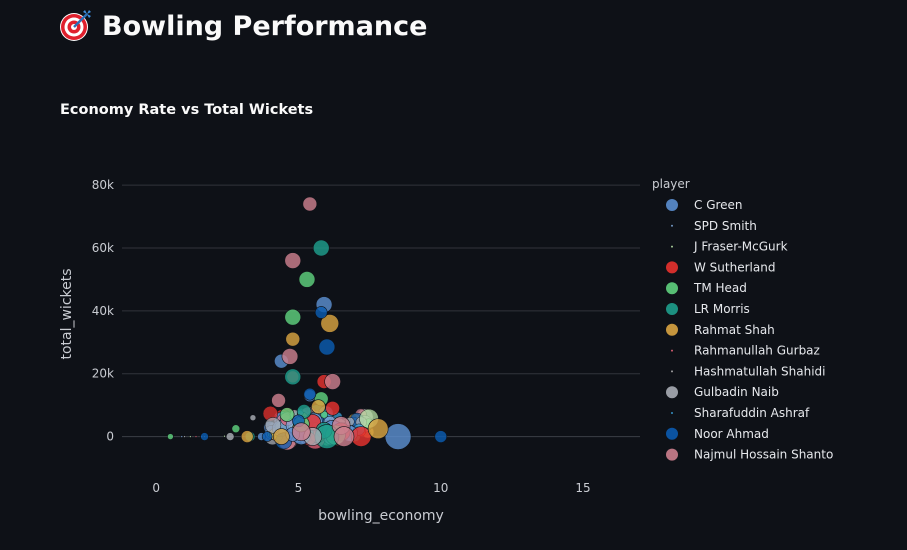 This screenshot has height=550, width=907. I want to click on legend-item: J Fraser-McGurk, so click(729, 247).